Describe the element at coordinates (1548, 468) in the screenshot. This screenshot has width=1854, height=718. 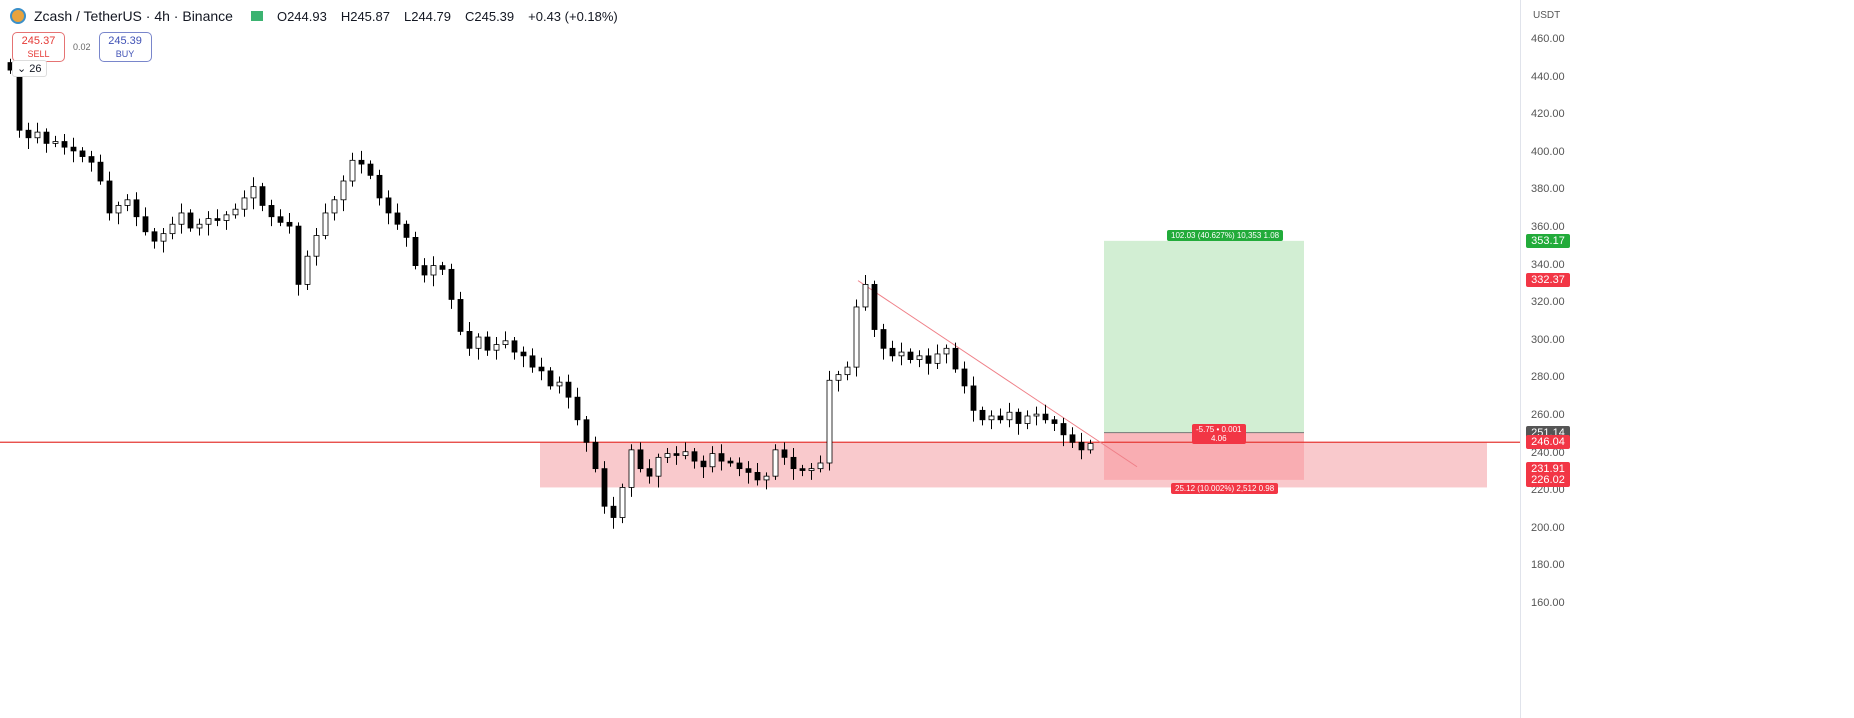
I see `price-label-stop_a: 231.91` at that location.